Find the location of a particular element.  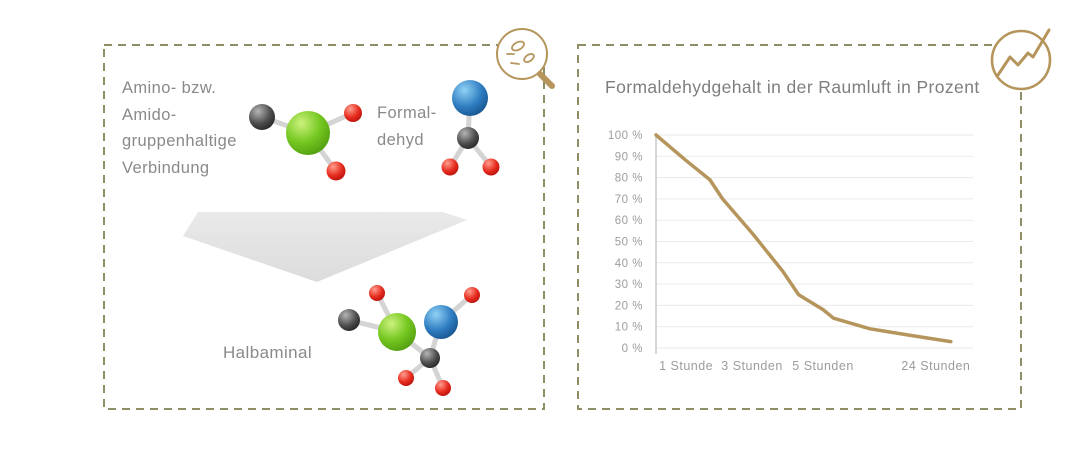

y-axis-tick-label: 60 % is located at coordinates (629, 221).